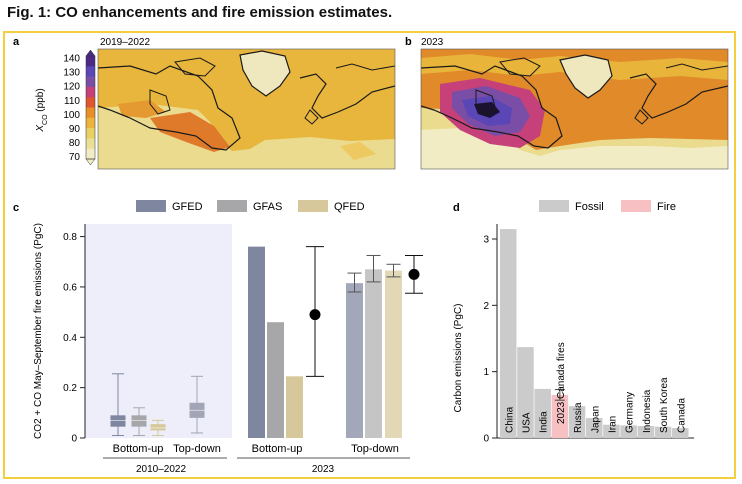  I want to click on d-bar-label-indonesia: Indonesia, so click(647, 411).